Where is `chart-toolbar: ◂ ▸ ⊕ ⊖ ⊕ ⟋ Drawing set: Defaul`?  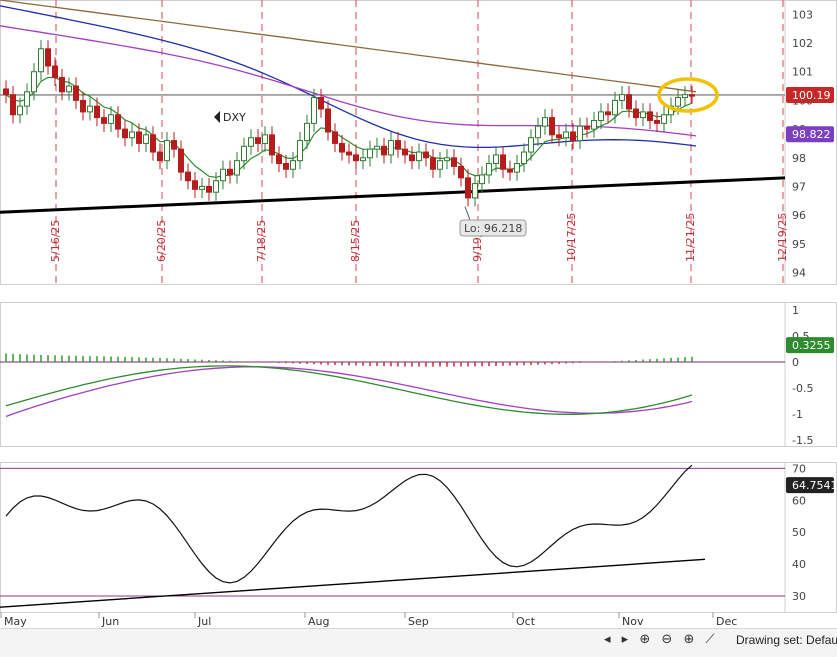 chart-toolbar: ◂ ▸ ⊕ ⊖ ⊕ ⟋ Drawing set: Defaul is located at coordinates (418, 642).